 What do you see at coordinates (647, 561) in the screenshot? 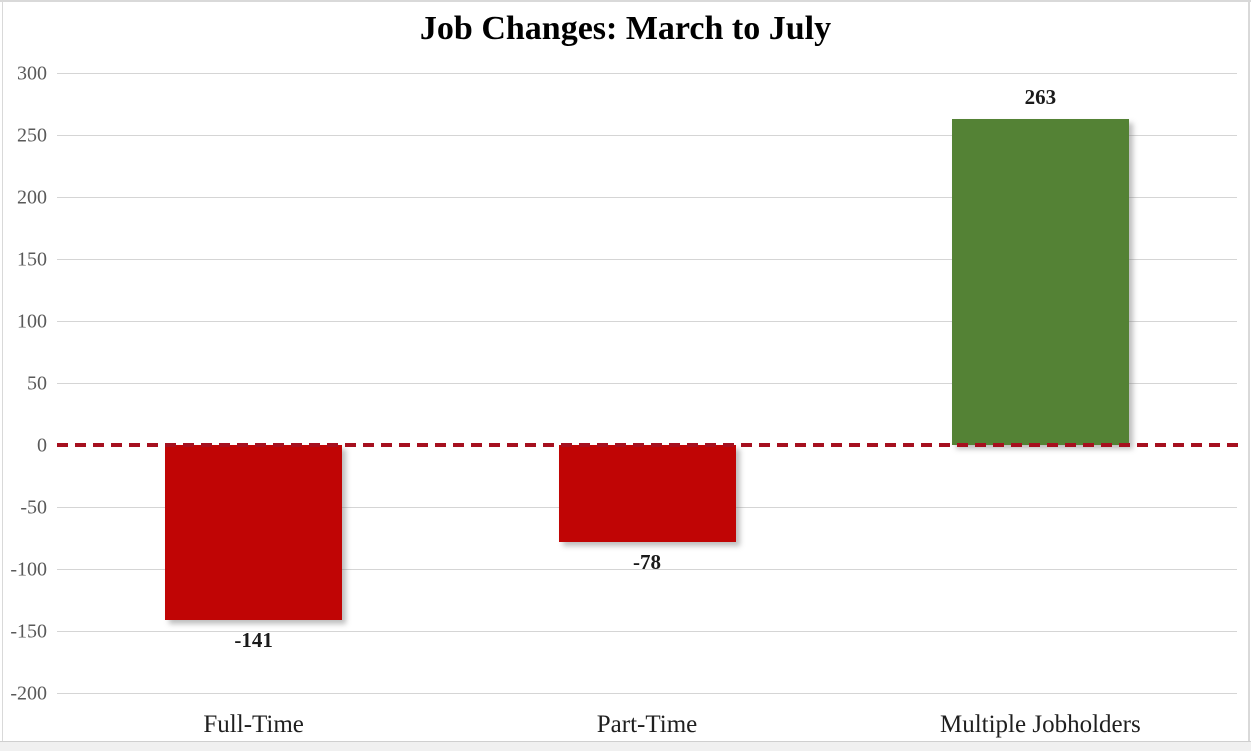
I see `bar-value-label: -78` at bounding box center [647, 561].